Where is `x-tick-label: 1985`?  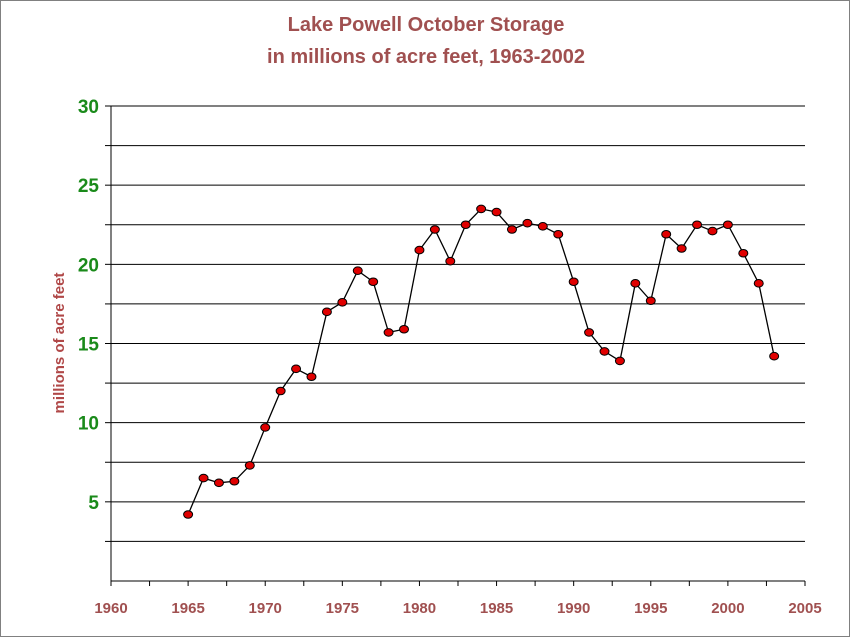
x-tick-label: 1985 is located at coordinates (496, 608).